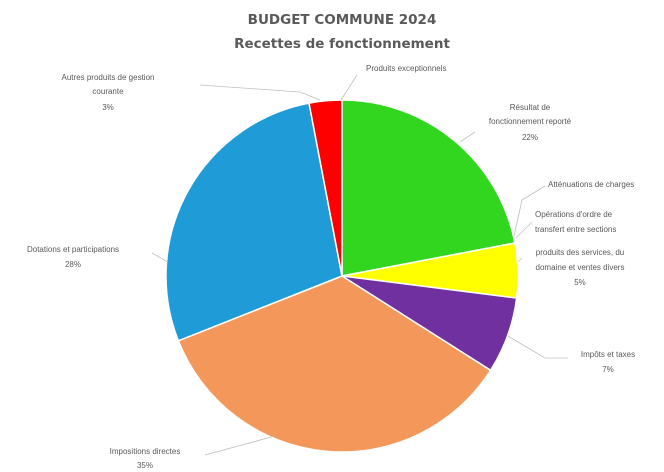  Describe the element at coordinates (591, 184) in the screenshot. I see `slice-label-attenuations-0: Atténuations de charges` at that location.